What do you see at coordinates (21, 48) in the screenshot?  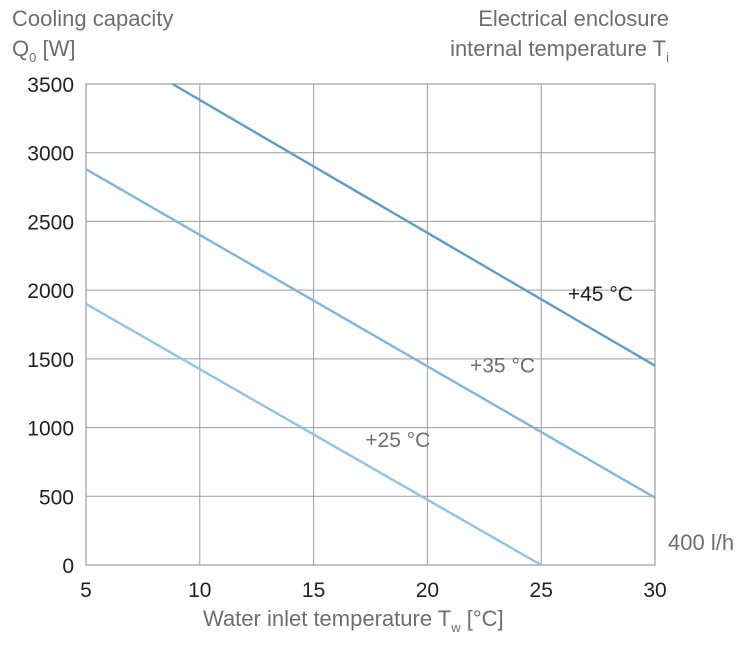 I see `y-axis-q-symbol: Q` at bounding box center [21, 48].